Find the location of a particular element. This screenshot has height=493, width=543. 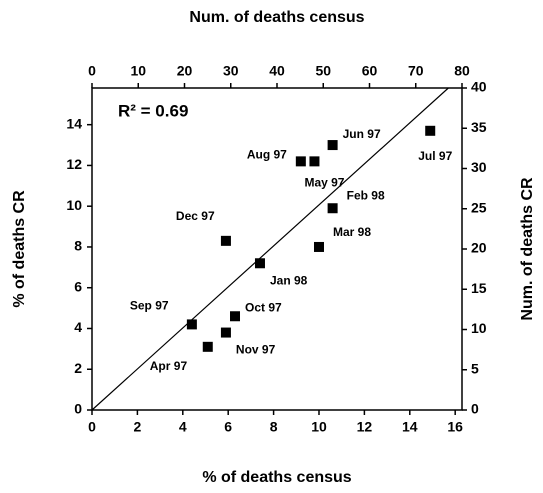

x-tick-label: 0 is located at coordinates (92, 427).